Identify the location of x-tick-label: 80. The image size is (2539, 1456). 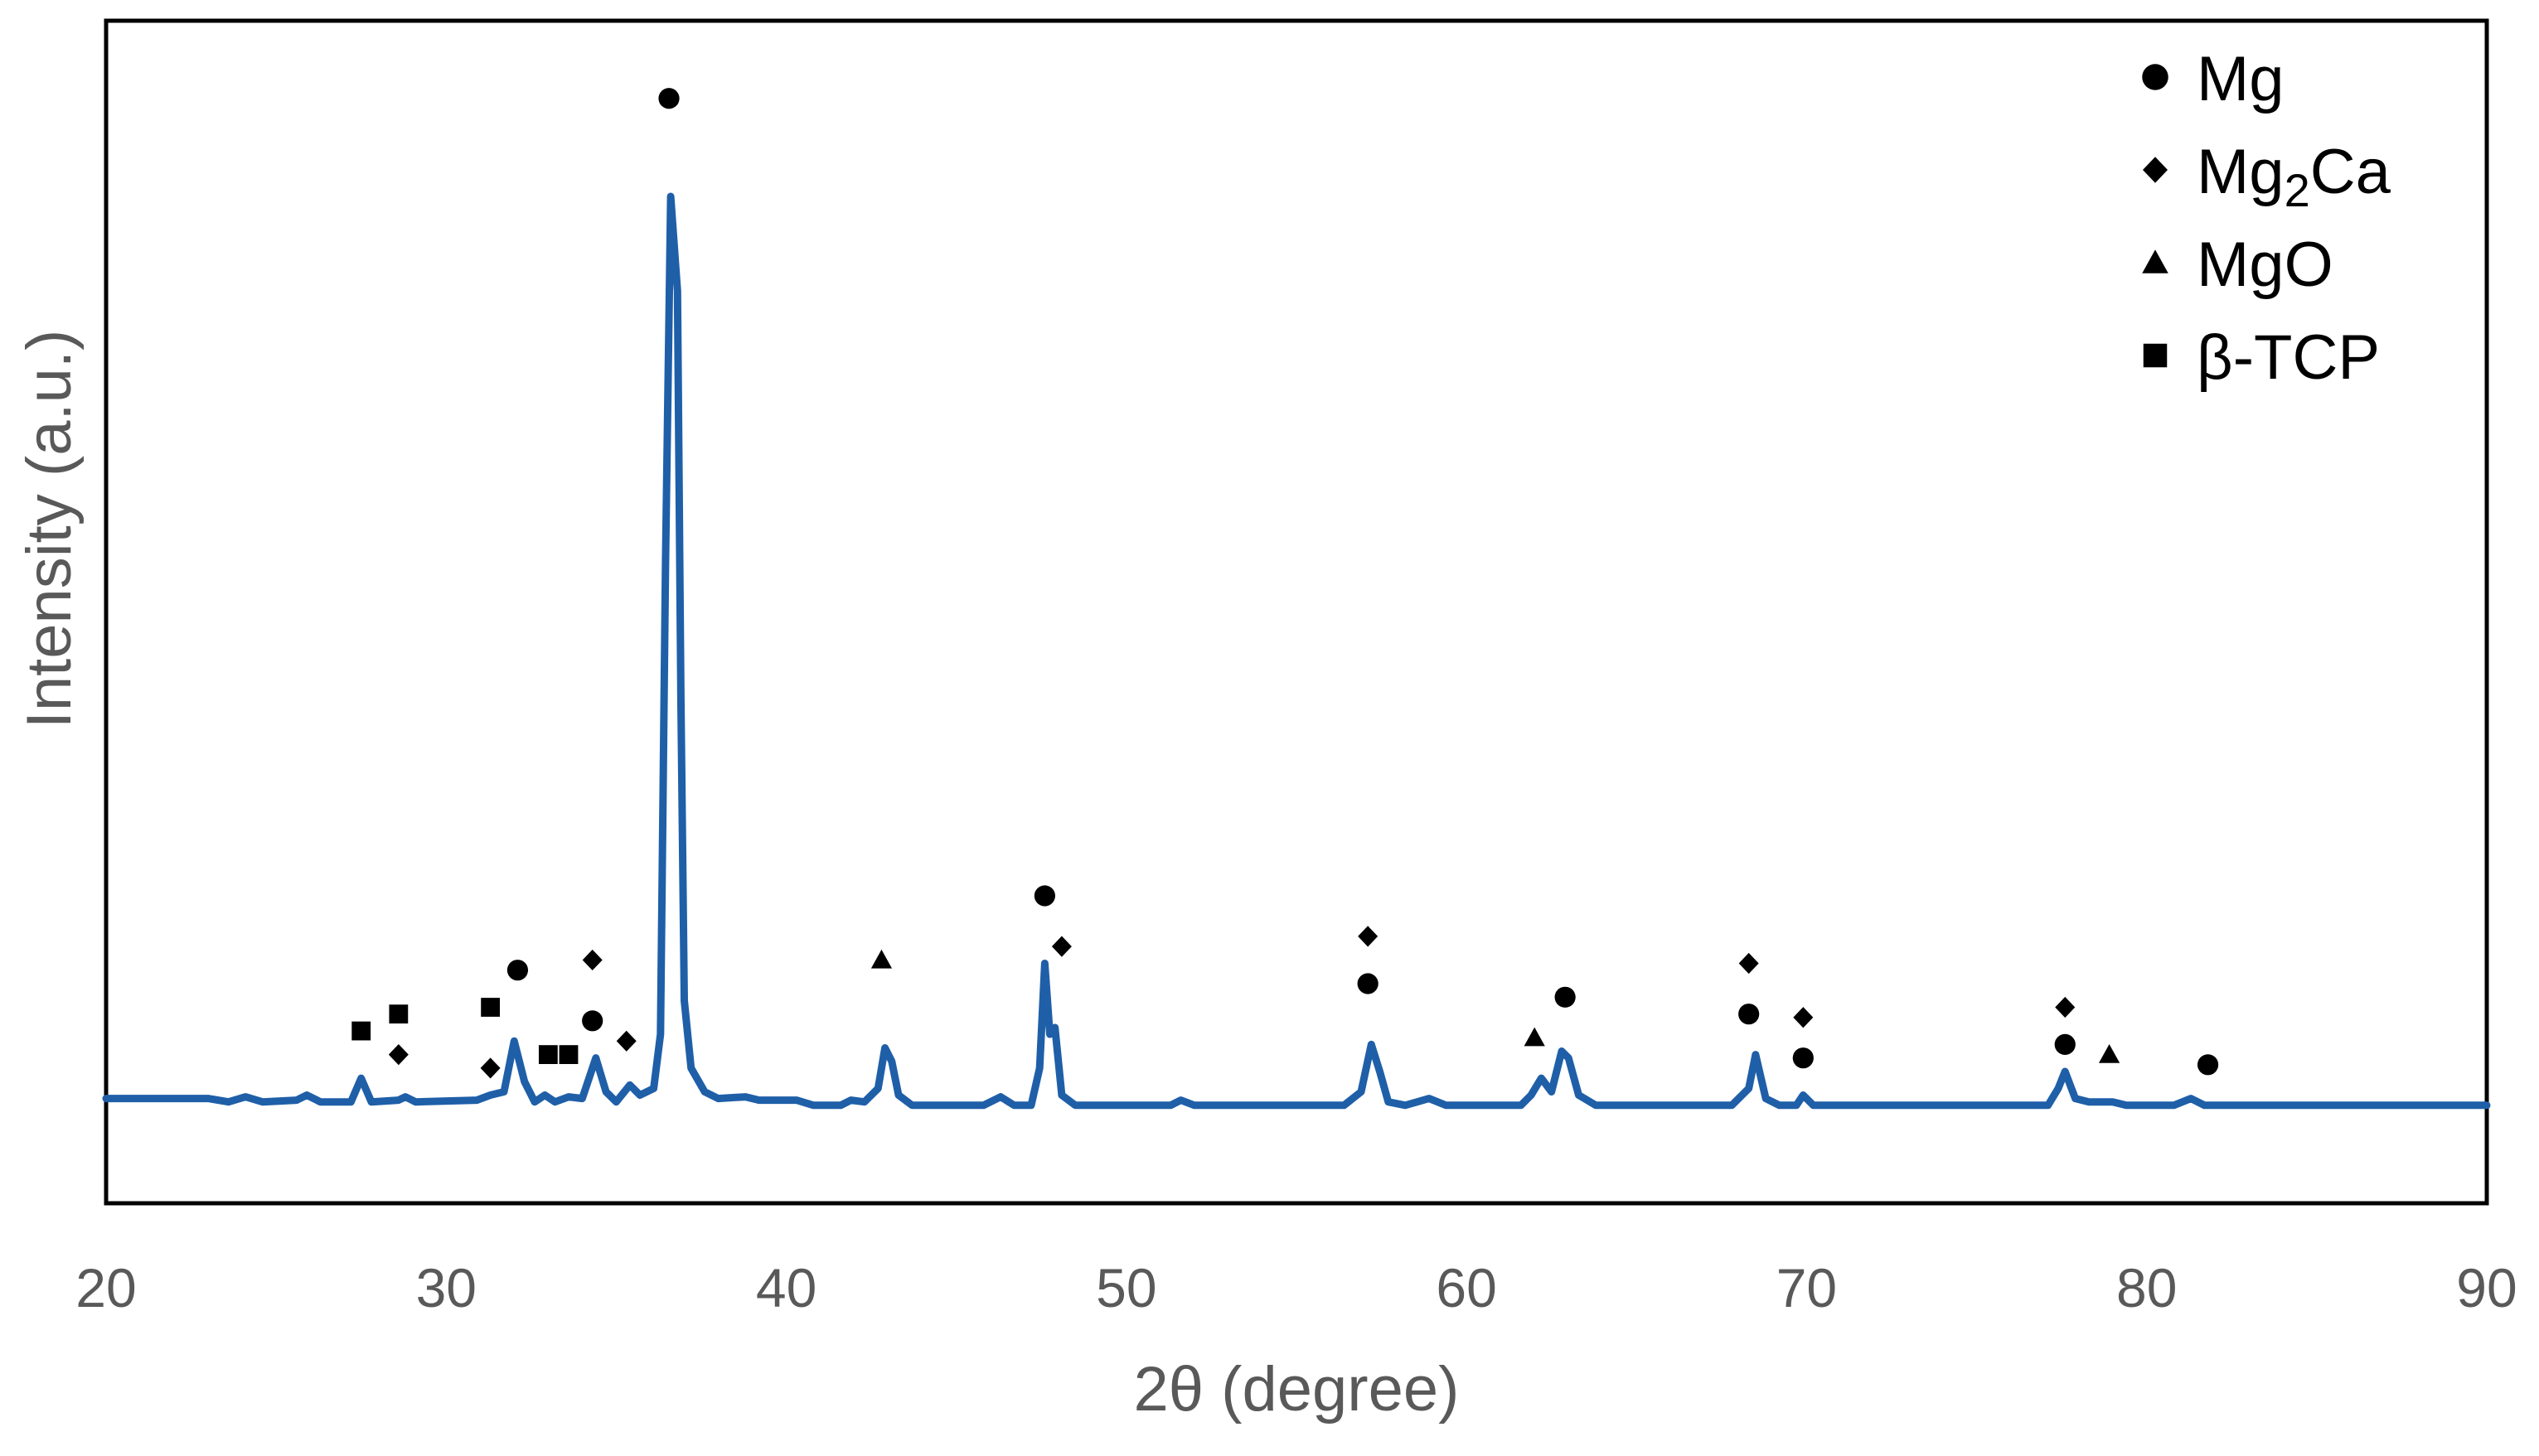
(2146, 1287).